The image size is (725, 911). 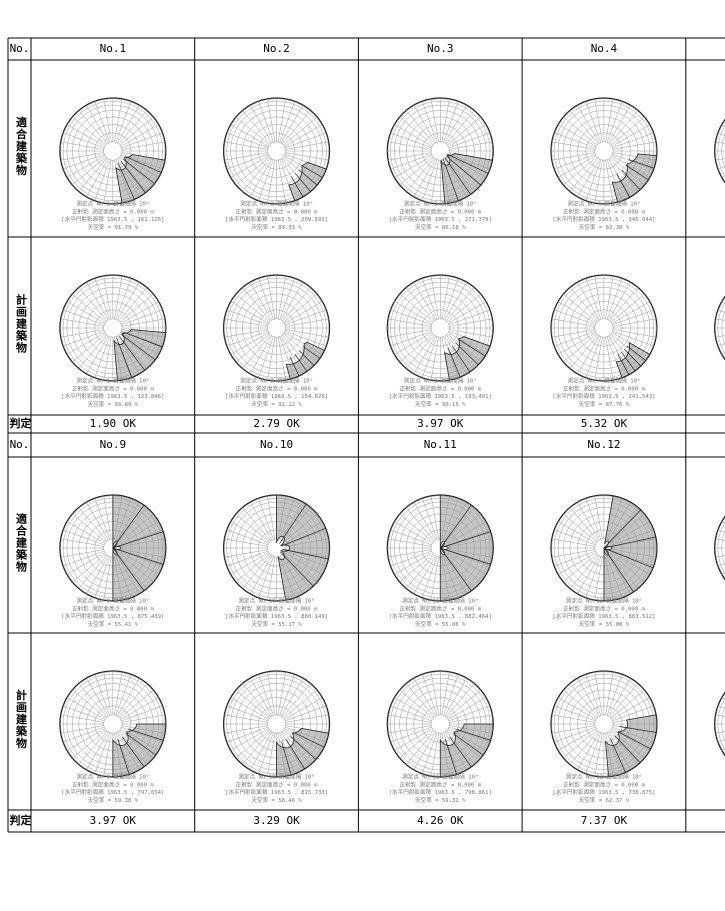 What do you see at coordinates (603, 219) in the screenshot?
I see `caption-line: [水平円射影面積 1963.5 , 345.044]` at bounding box center [603, 219].